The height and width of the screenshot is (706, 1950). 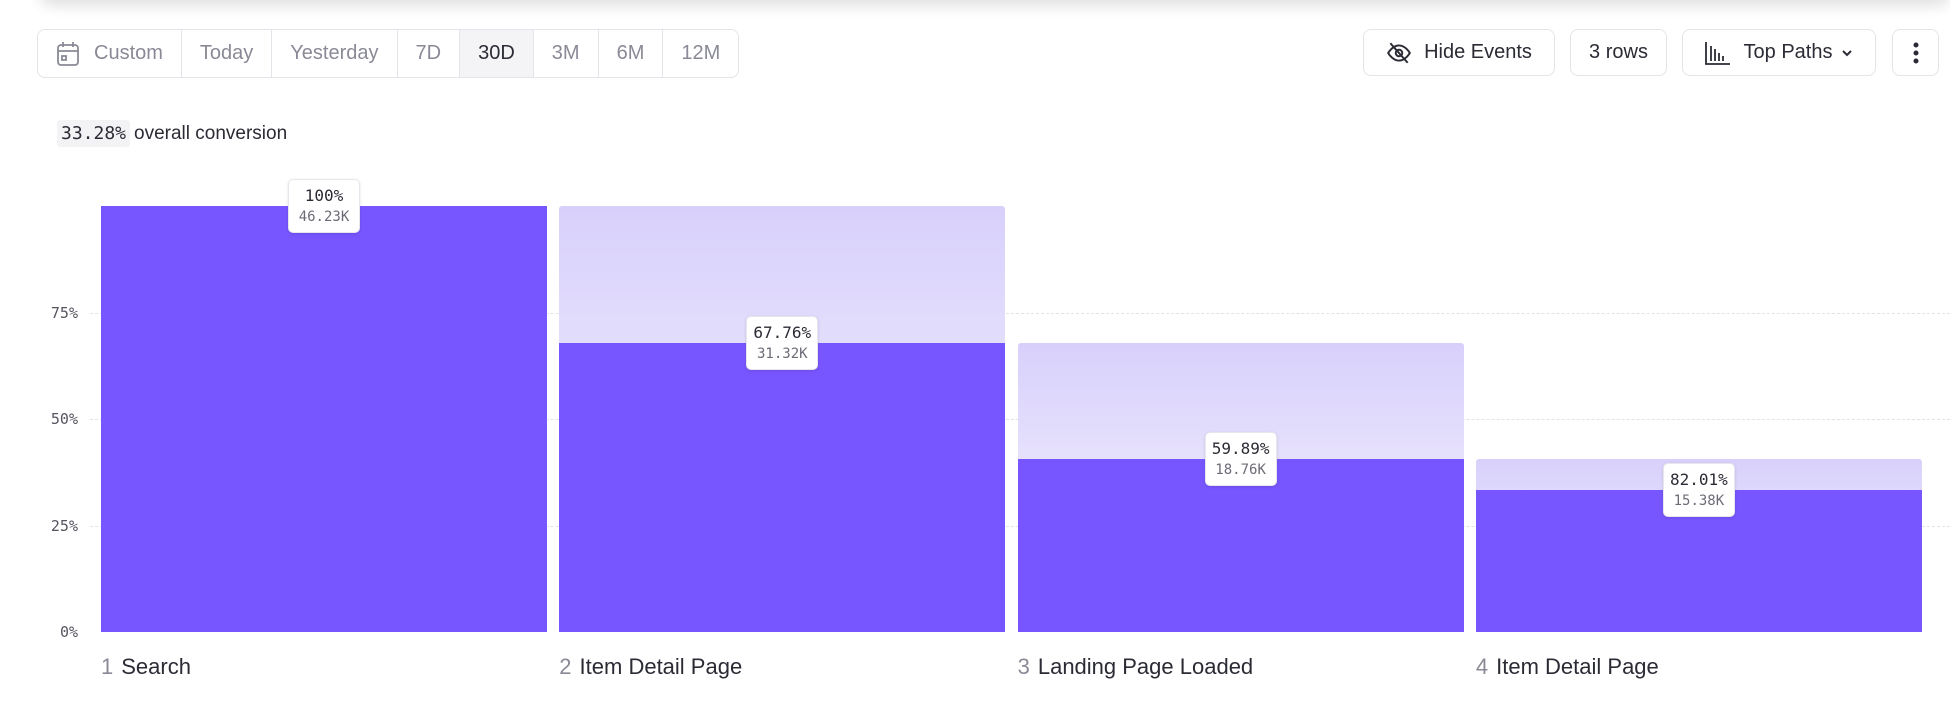 What do you see at coordinates (1699, 501) in the screenshot?
I see `step-count: 15.38K` at bounding box center [1699, 501].